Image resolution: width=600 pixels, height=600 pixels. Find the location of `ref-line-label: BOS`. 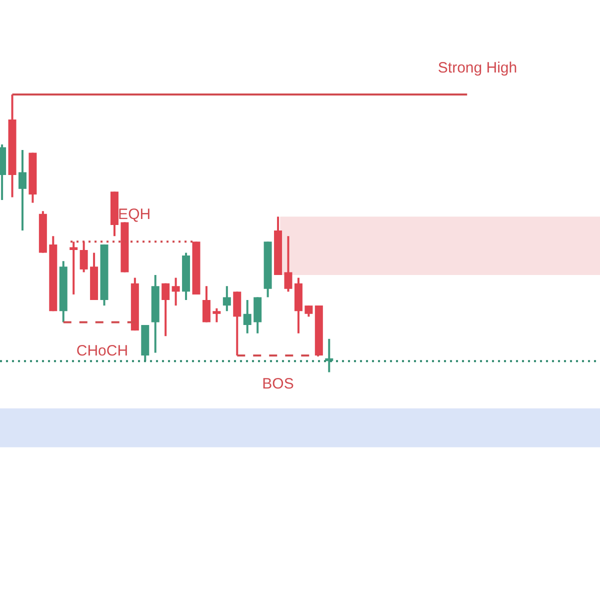

ref-line-label: BOS is located at coordinates (278, 384).